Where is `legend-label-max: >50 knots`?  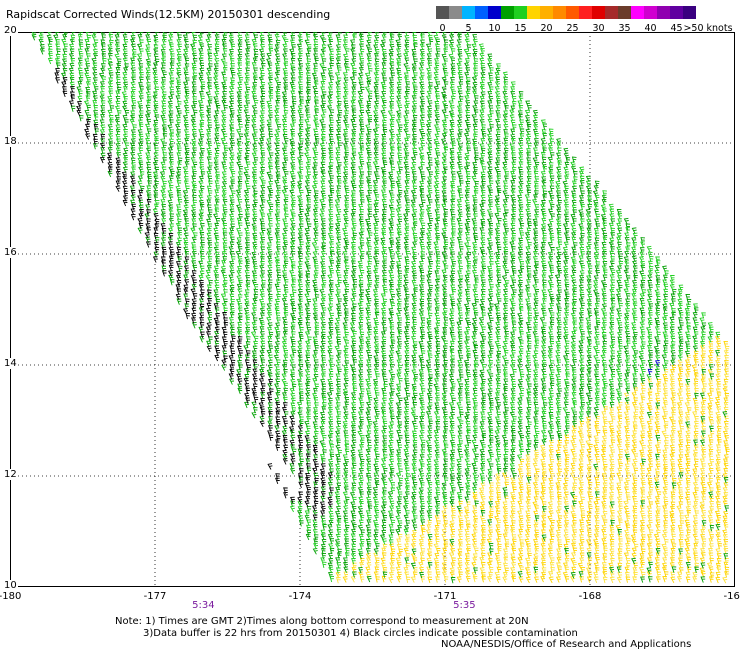 legend-label-max: >50 knots is located at coordinates (708, 28).